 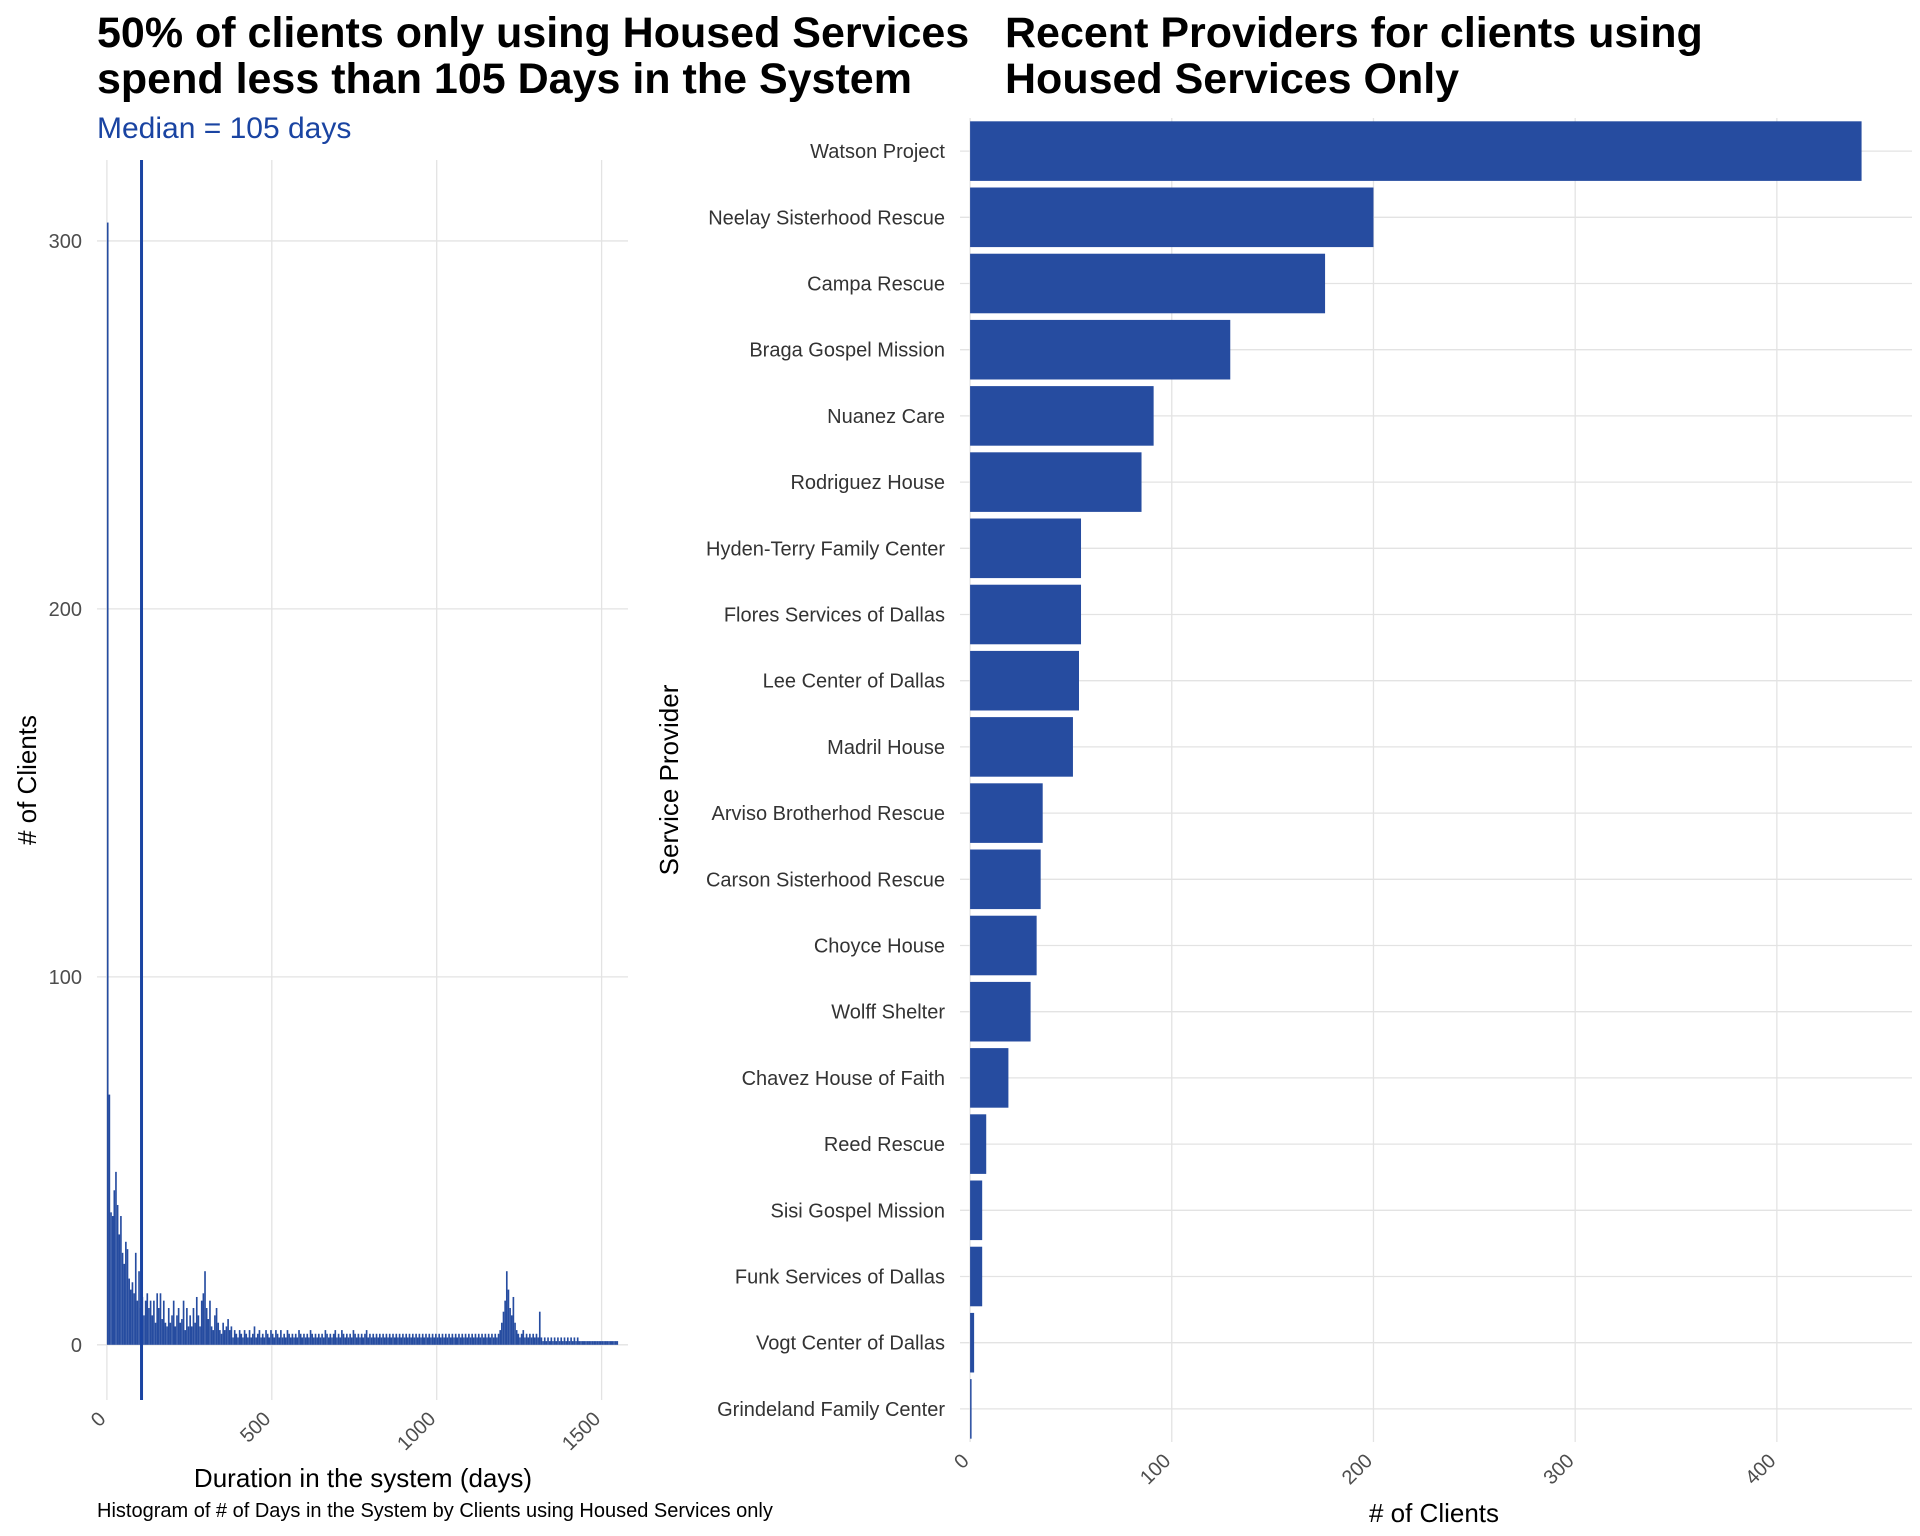 What do you see at coordinates (1232, 79) in the screenshot?
I see `right-chart-title-line-2: Housed Services Only` at bounding box center [1232, 79].